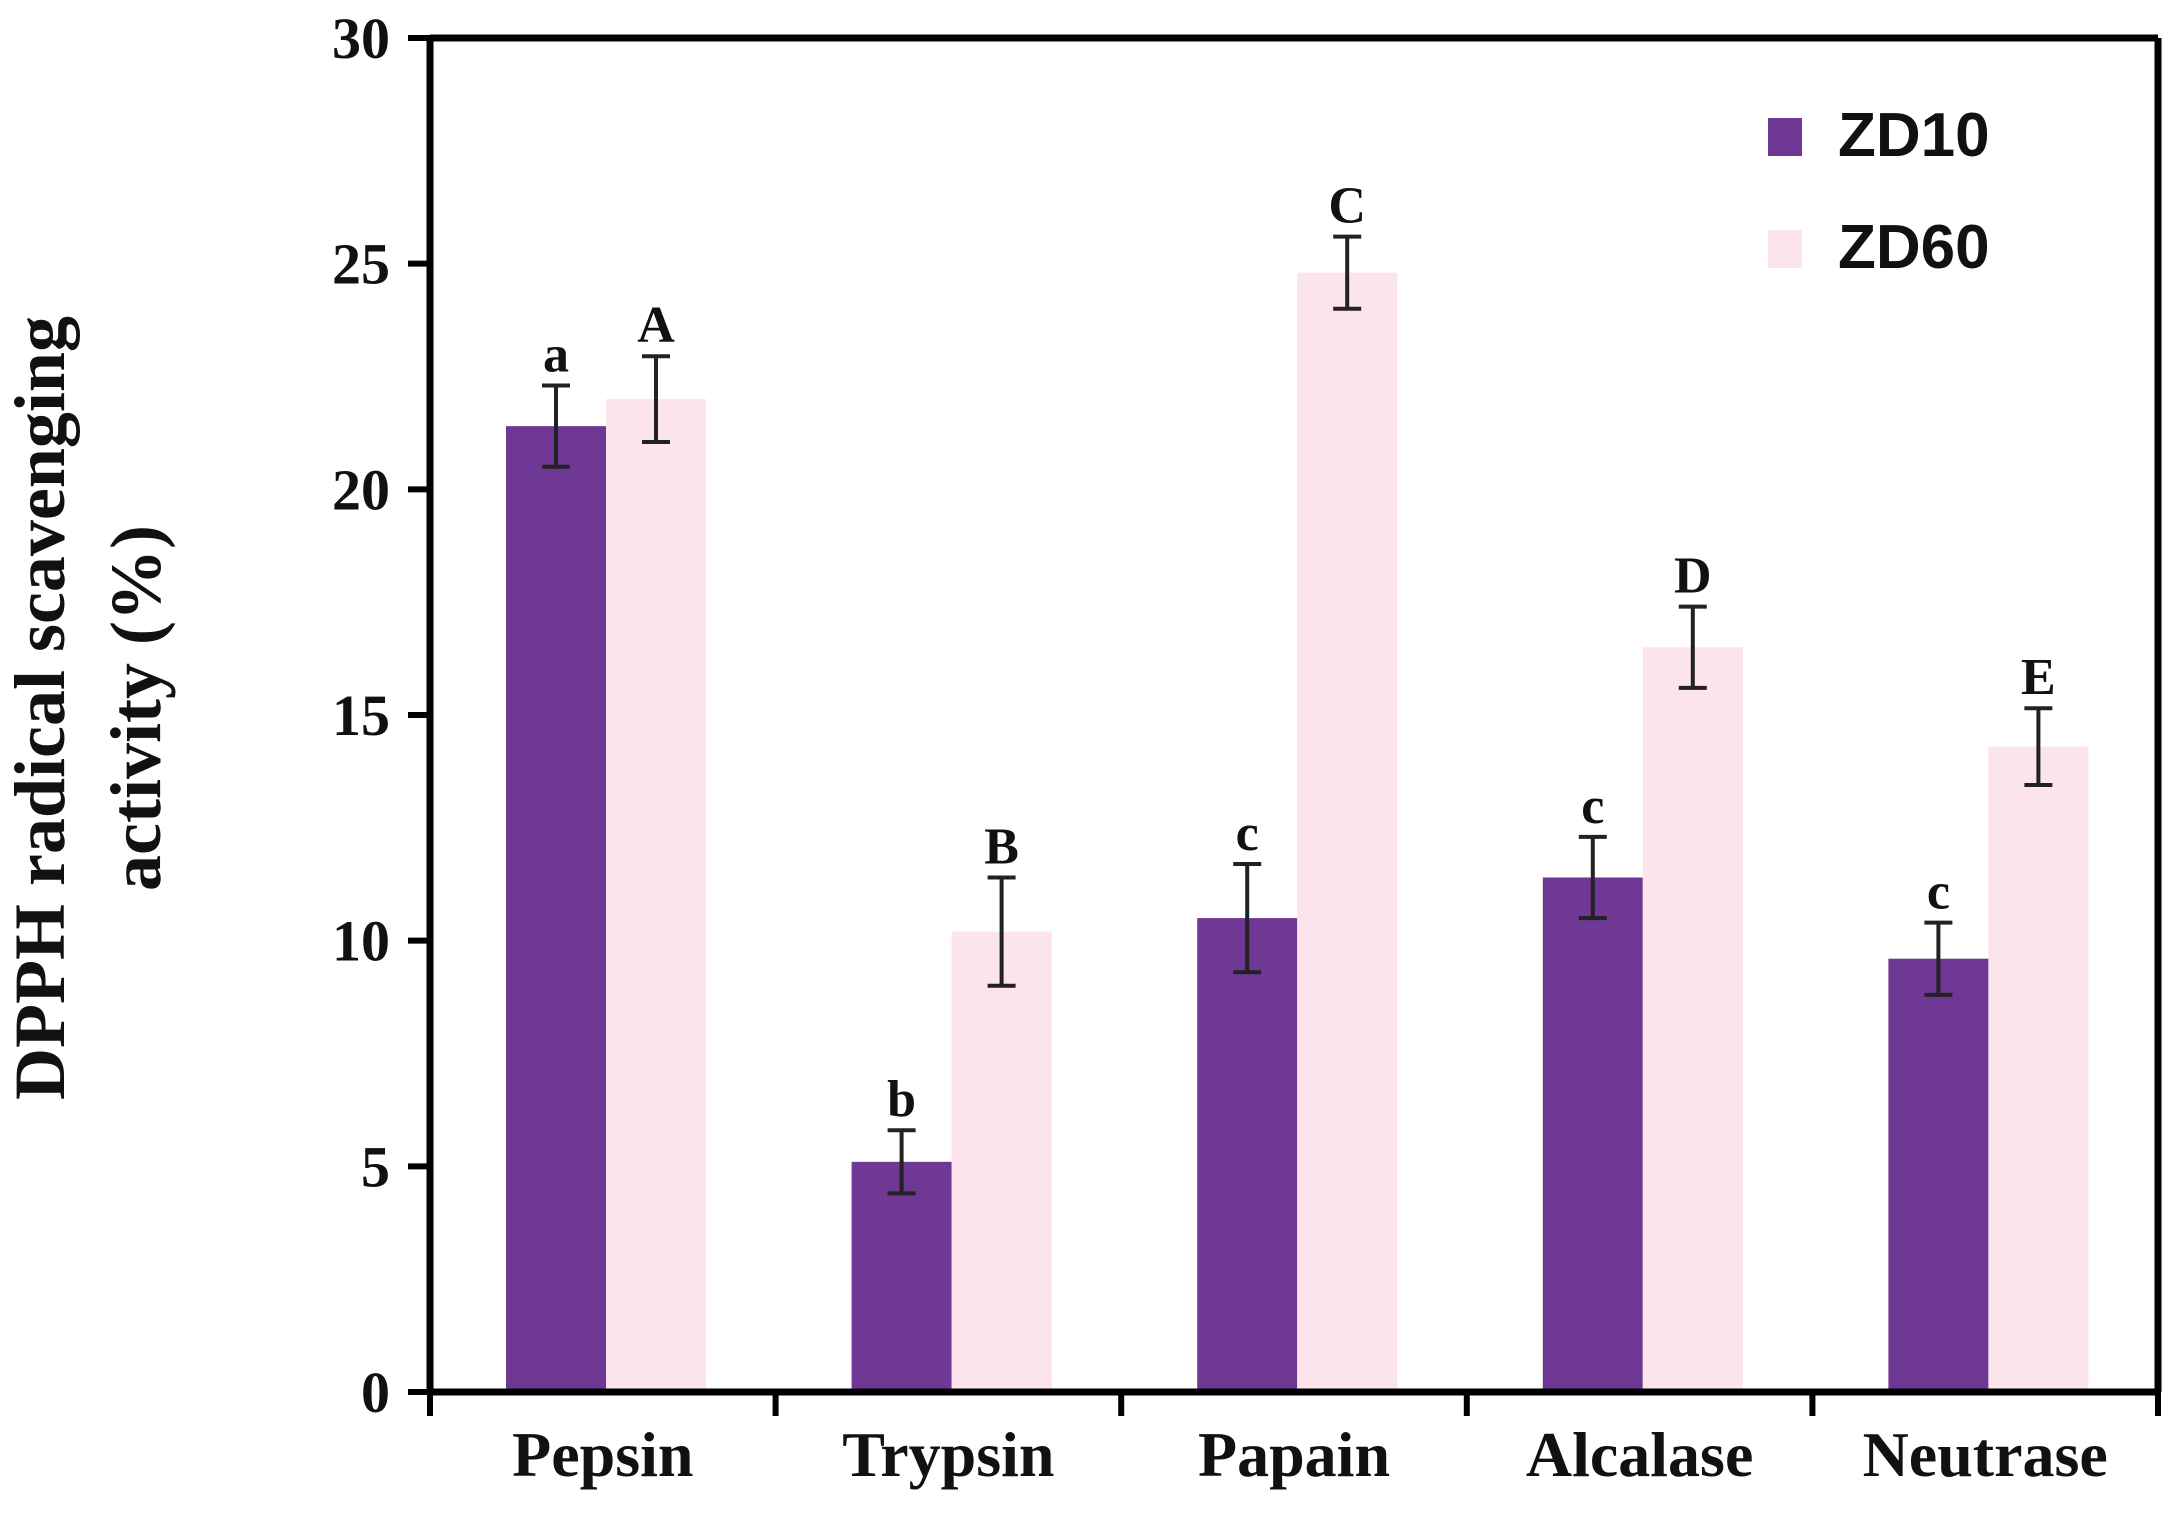  I want to click on y-tick-label-30: 30, so click(361, 38).